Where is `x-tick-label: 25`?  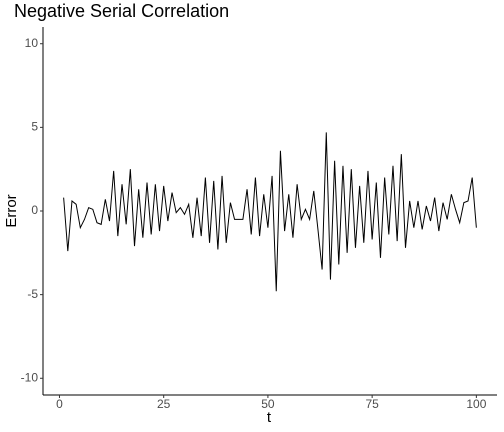
x-tick-label: 25 is located at coordinates (164, 404).